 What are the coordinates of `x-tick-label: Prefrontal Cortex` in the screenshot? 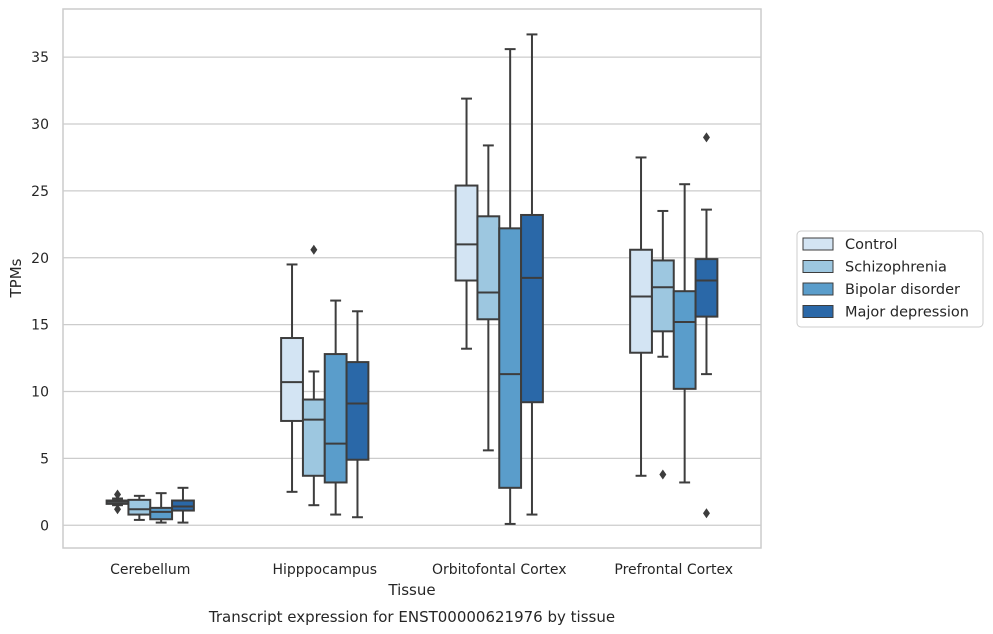 It's located at (673, 570).